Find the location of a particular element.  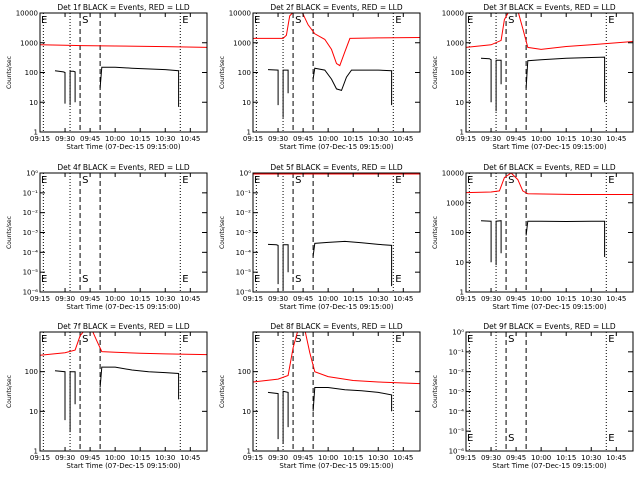

y-tick-label: 10⁻³ is located at coordinates (457, 392).